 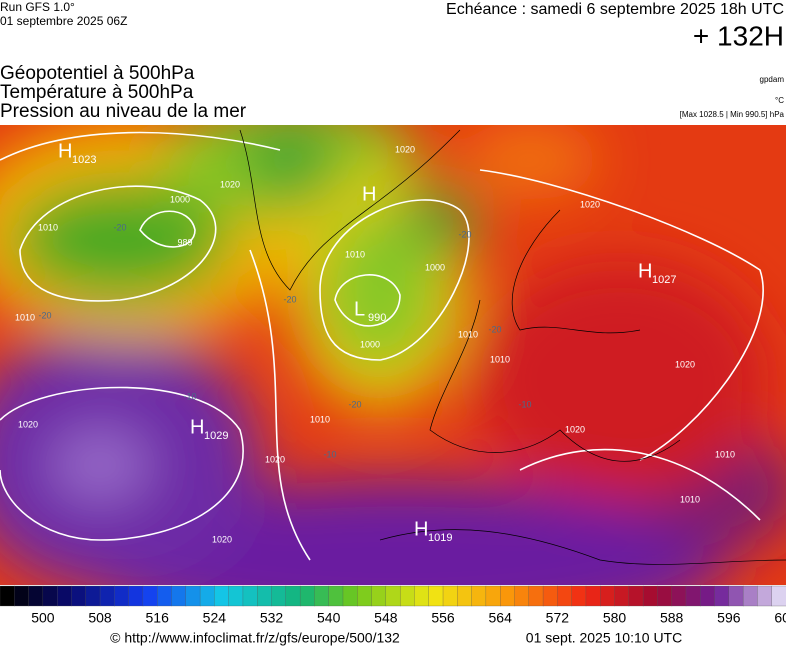 What do you see at coordinates (43, 618) in the screenshot?
I see `colorbar-label: 500` at bounding box center [43, 618].